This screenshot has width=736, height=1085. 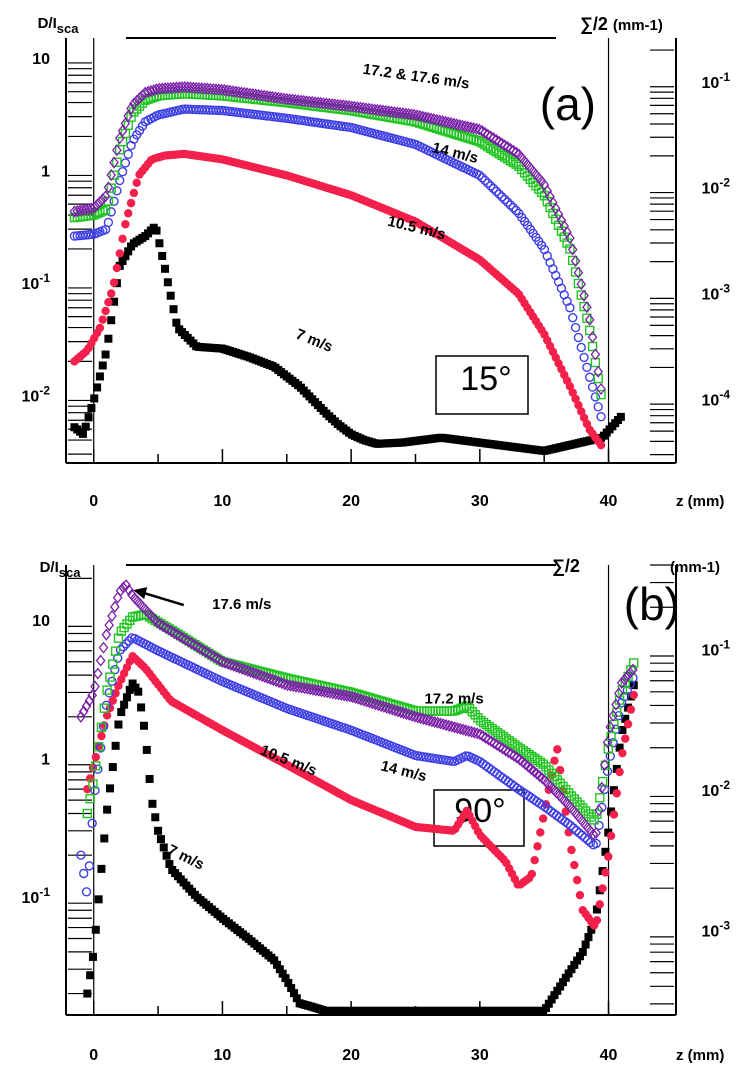 I want to click on y2-tick-label: 10-2, so click(x=716, y=789).